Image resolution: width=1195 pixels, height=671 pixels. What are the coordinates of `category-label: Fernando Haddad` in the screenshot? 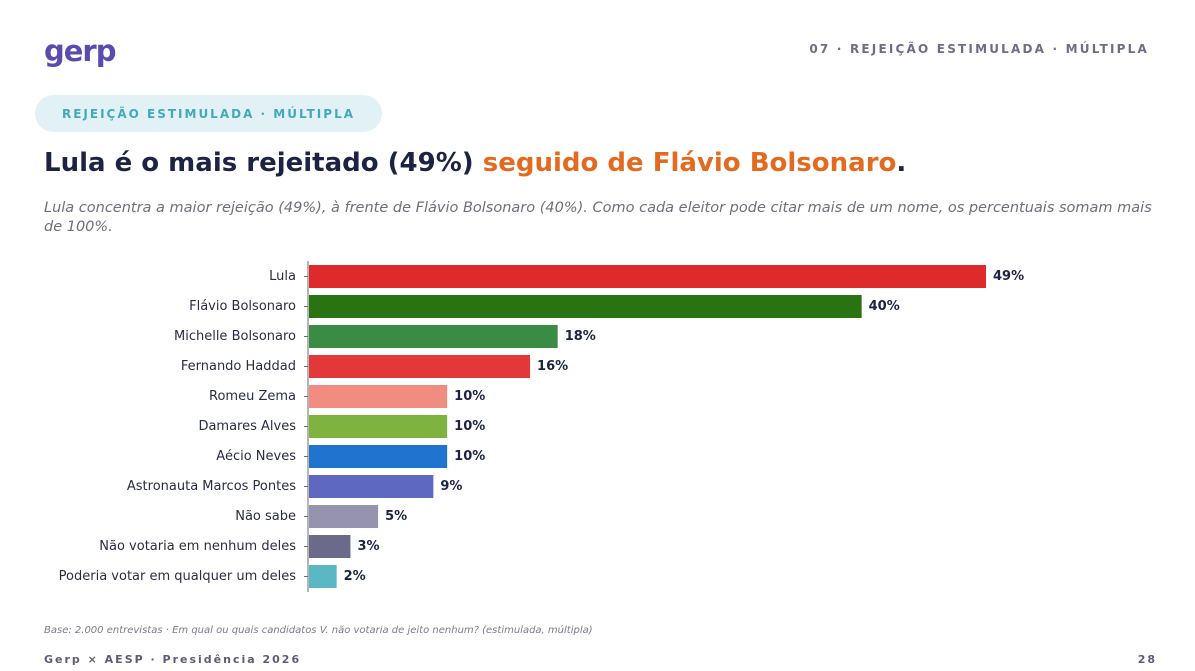 It's located at (238, 366).